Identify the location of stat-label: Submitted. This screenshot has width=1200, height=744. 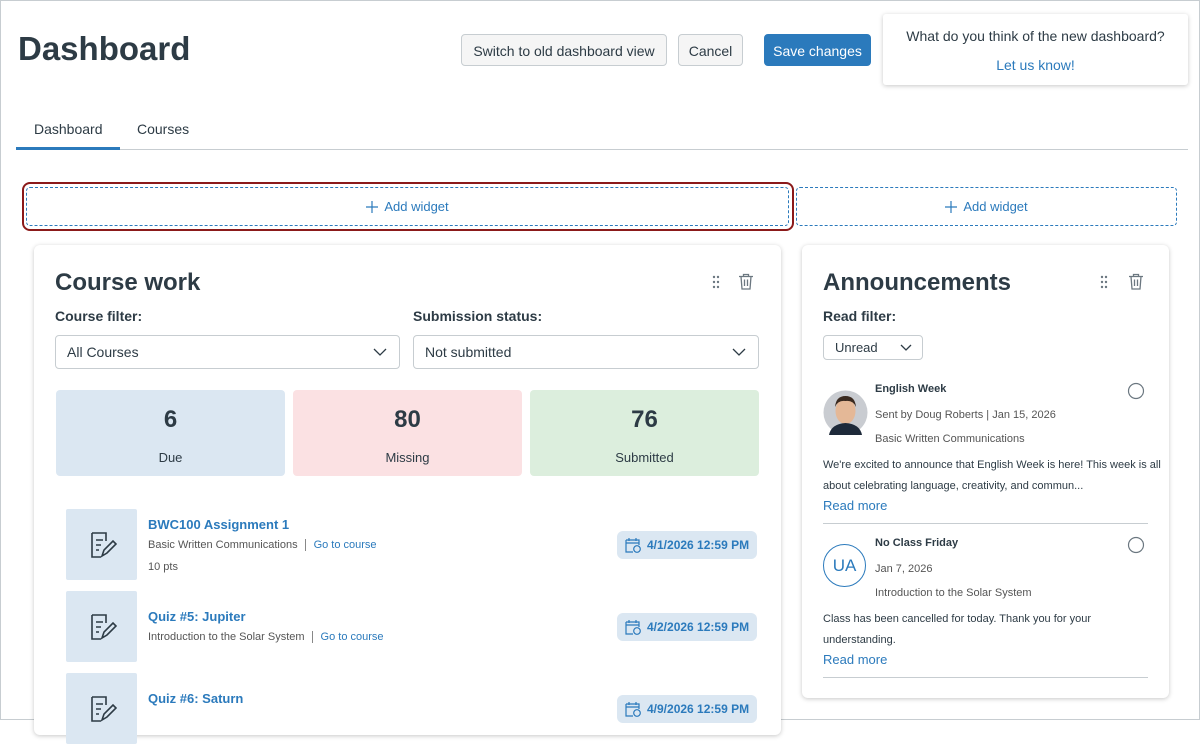
(644, 457).